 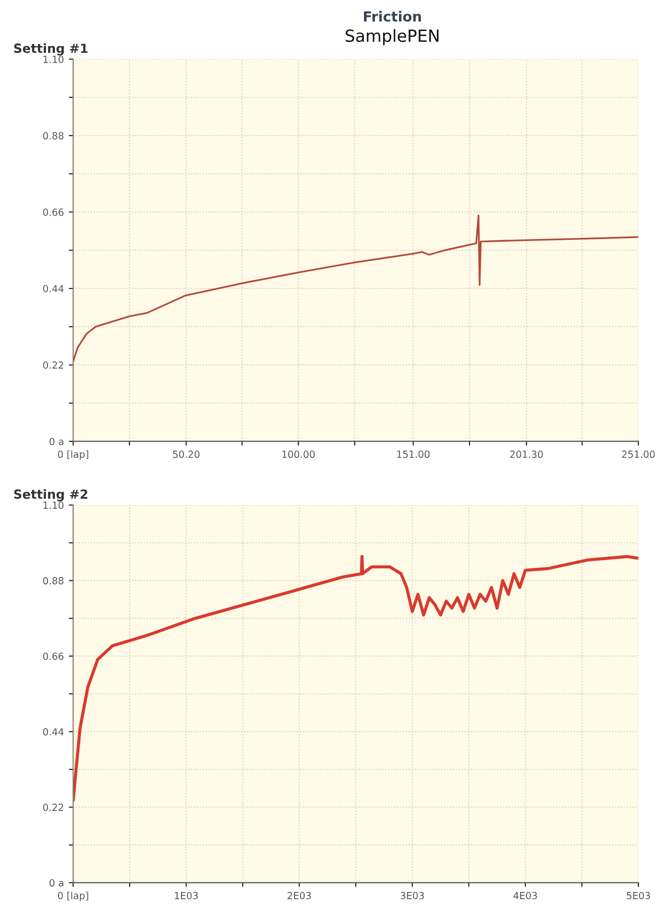 I want to click on x-tick-label: 3E03, so click(x=412, y=896).